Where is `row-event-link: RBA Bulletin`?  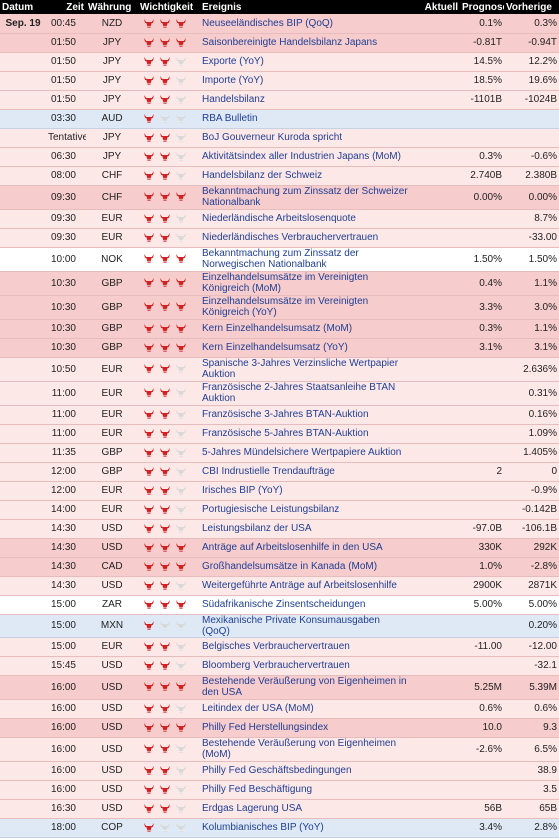 row-event-link: RBA Bulletin is located at coordinates (306, 119).